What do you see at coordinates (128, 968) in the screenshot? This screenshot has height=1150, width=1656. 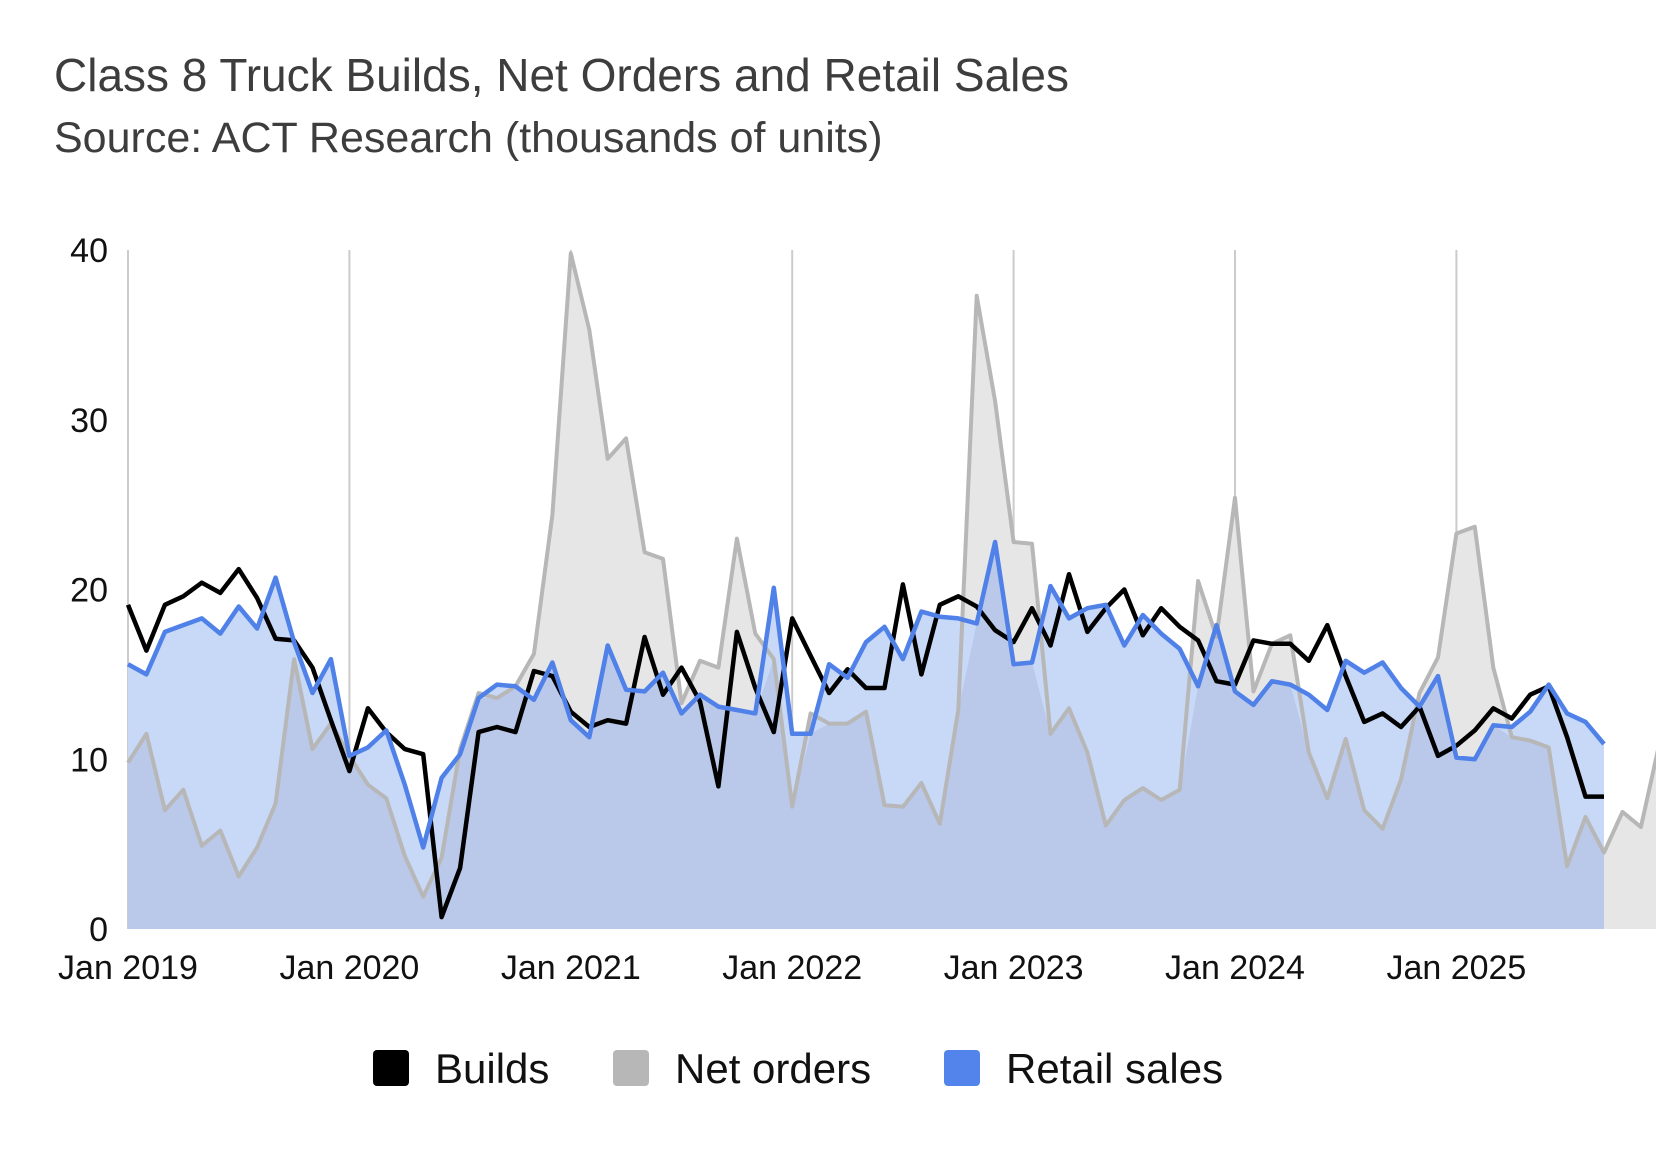 I see `x-tick-label: Jan 2019` at bounding box center [128, 968].